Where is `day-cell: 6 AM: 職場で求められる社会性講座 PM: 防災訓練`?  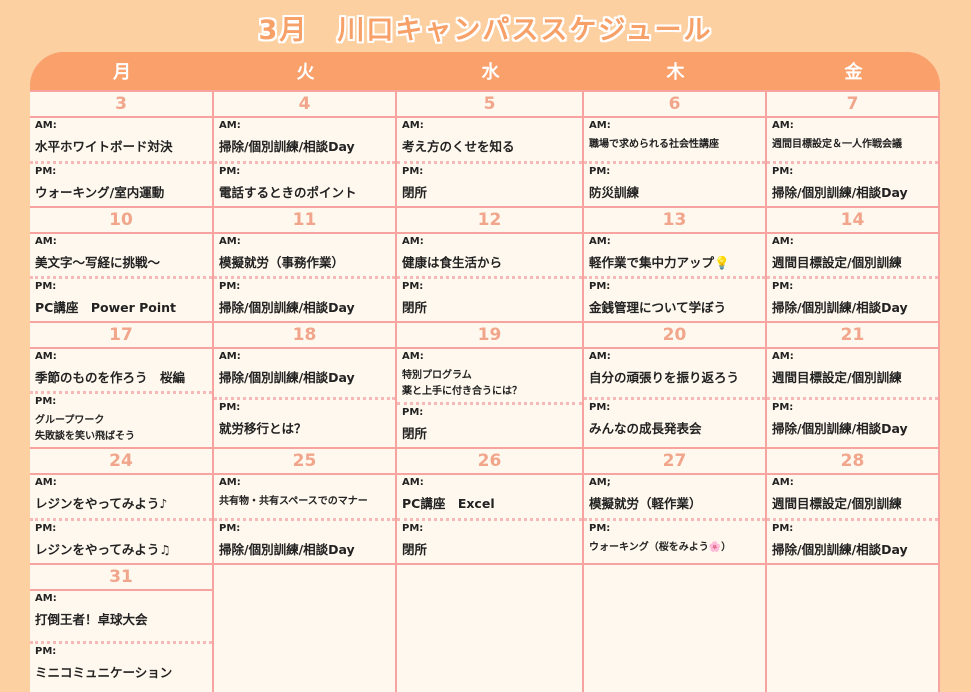
day-cell: 6 AM: 職場で求められる社会性講座 PM: 防災訓練 is located at coordinates (674, 149).